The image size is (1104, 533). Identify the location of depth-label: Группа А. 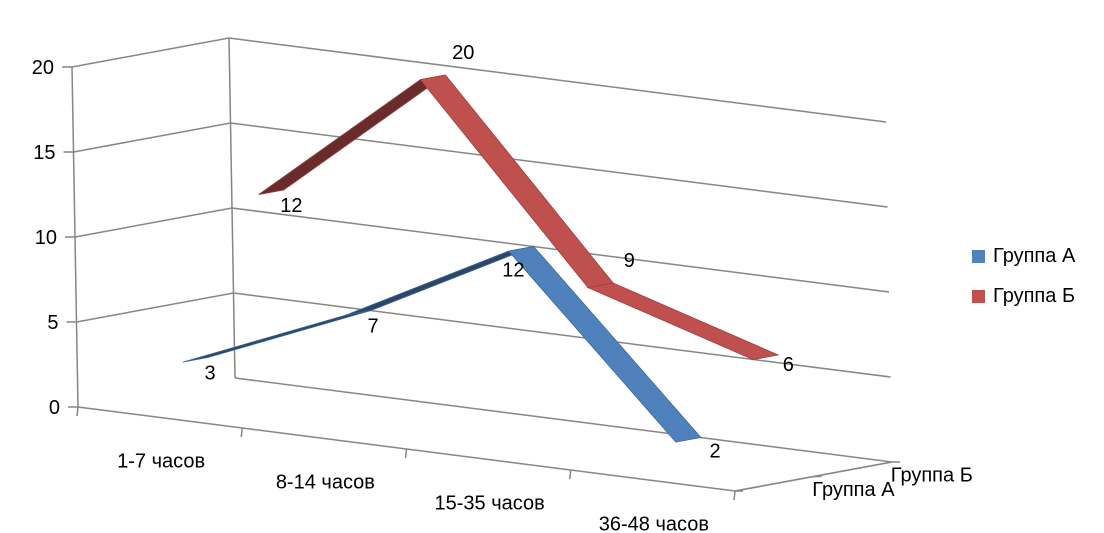
(853, 490).